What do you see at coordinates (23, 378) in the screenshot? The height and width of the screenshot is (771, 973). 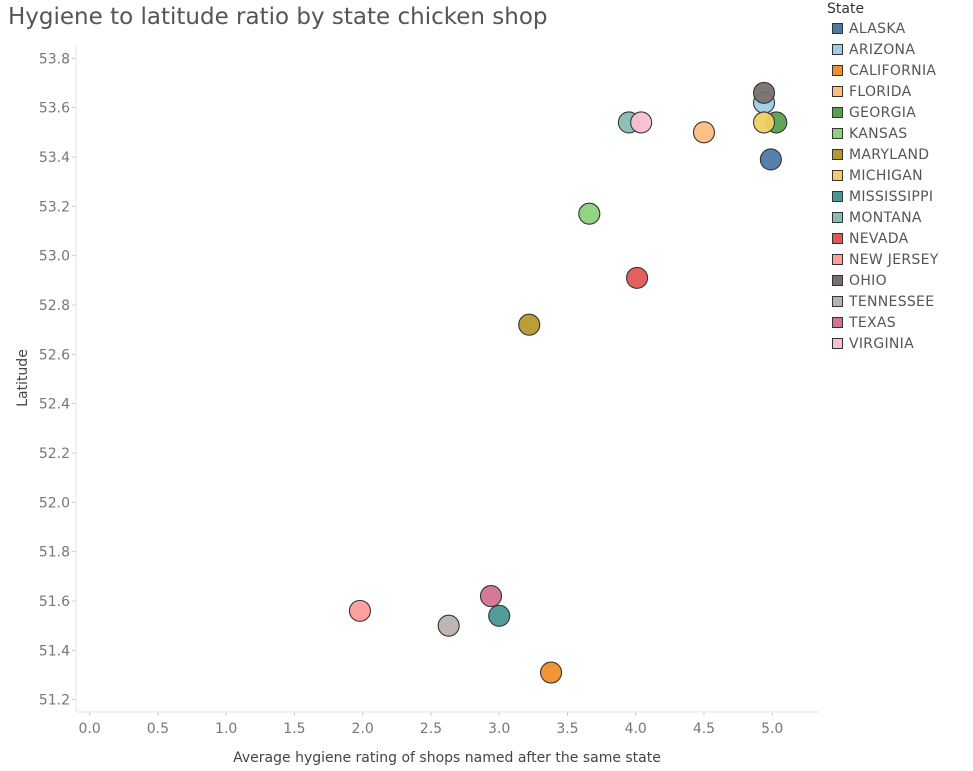 I see `y-axis-label: Latitude` at bounding box center [23, 378].